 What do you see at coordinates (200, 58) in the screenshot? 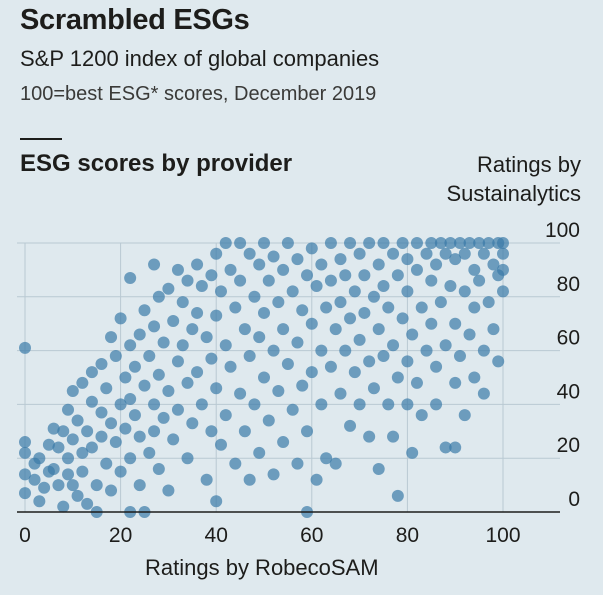
I see `chart-subtitle: S&P 1200 index of global companies` at bounding box center [200, 58].